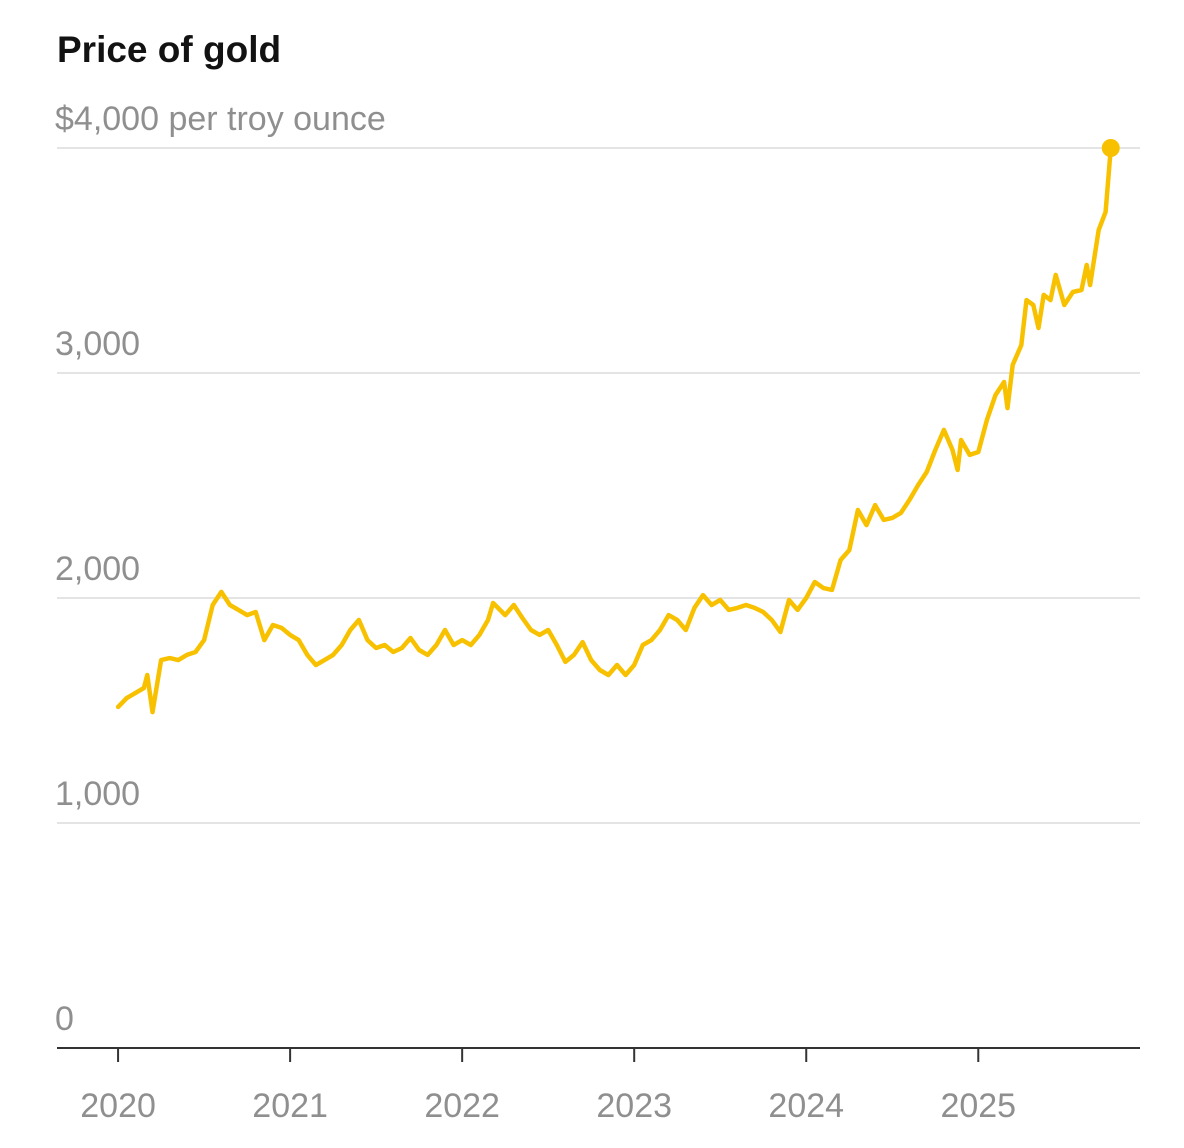  What do you see at coordinates (64, 1019) in the screenshot?
I see `y-tick-label: 0` at bounding box center [64, 1019].